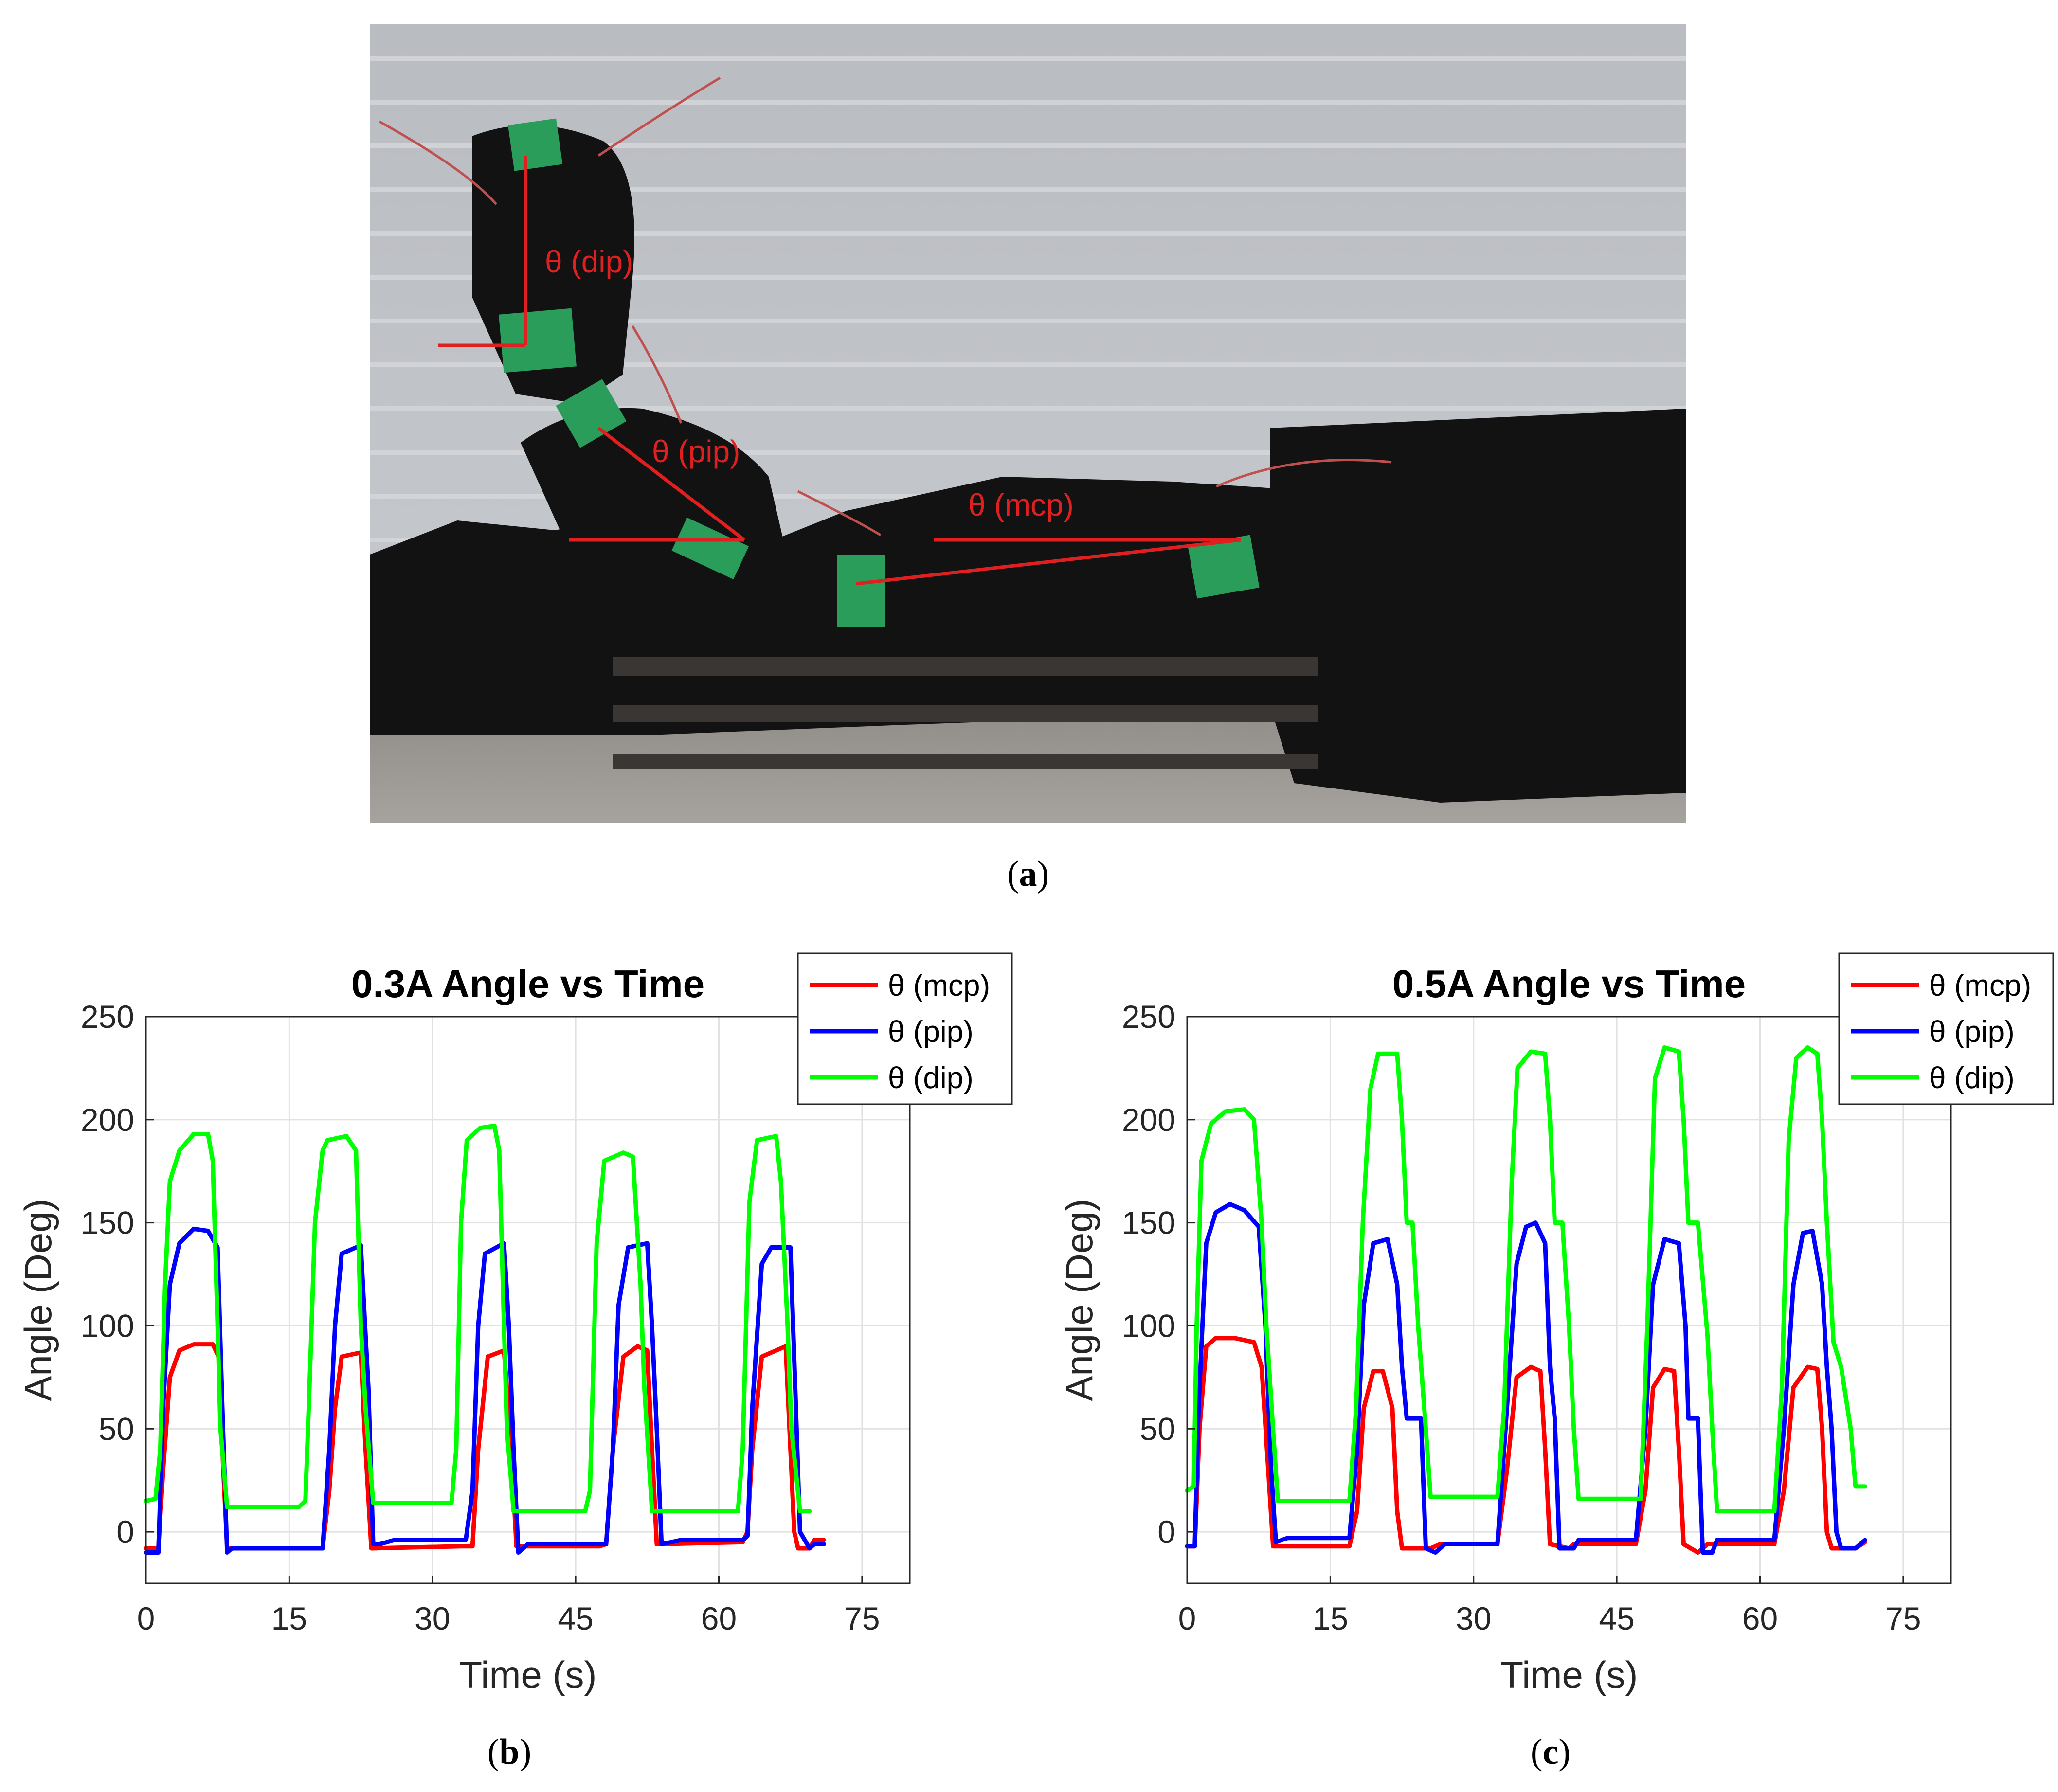 Image resolution: width=2058 pixels, height=1792 pixels. I want to click on tendon-strings, so click(885, 307).